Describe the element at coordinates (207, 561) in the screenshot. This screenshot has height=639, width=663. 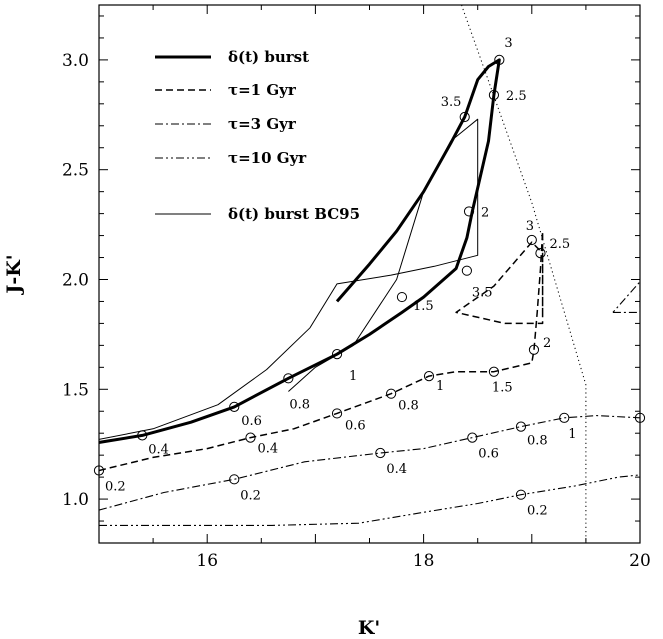
I see `x-tick-label: 16` at that location.